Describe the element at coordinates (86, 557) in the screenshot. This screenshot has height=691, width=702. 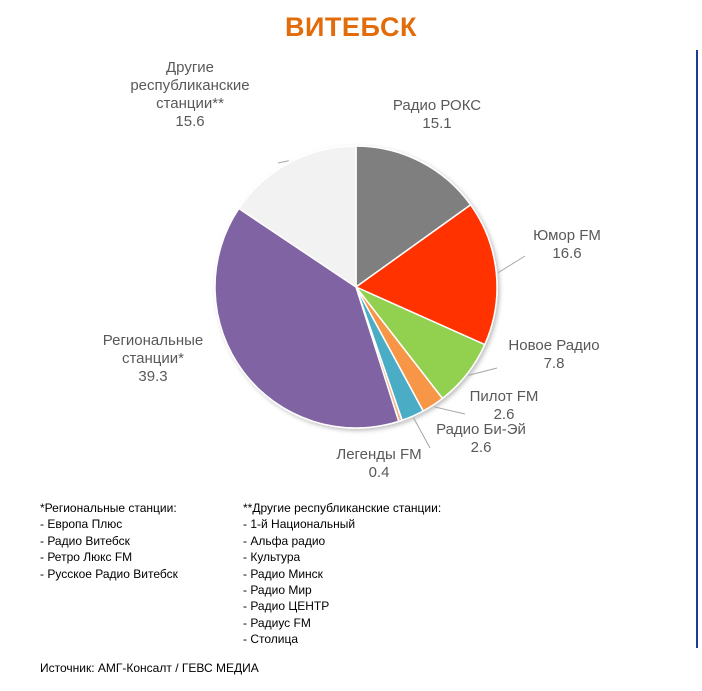
I see `regional-note-item: - Ретро Люкс FM` at that location.